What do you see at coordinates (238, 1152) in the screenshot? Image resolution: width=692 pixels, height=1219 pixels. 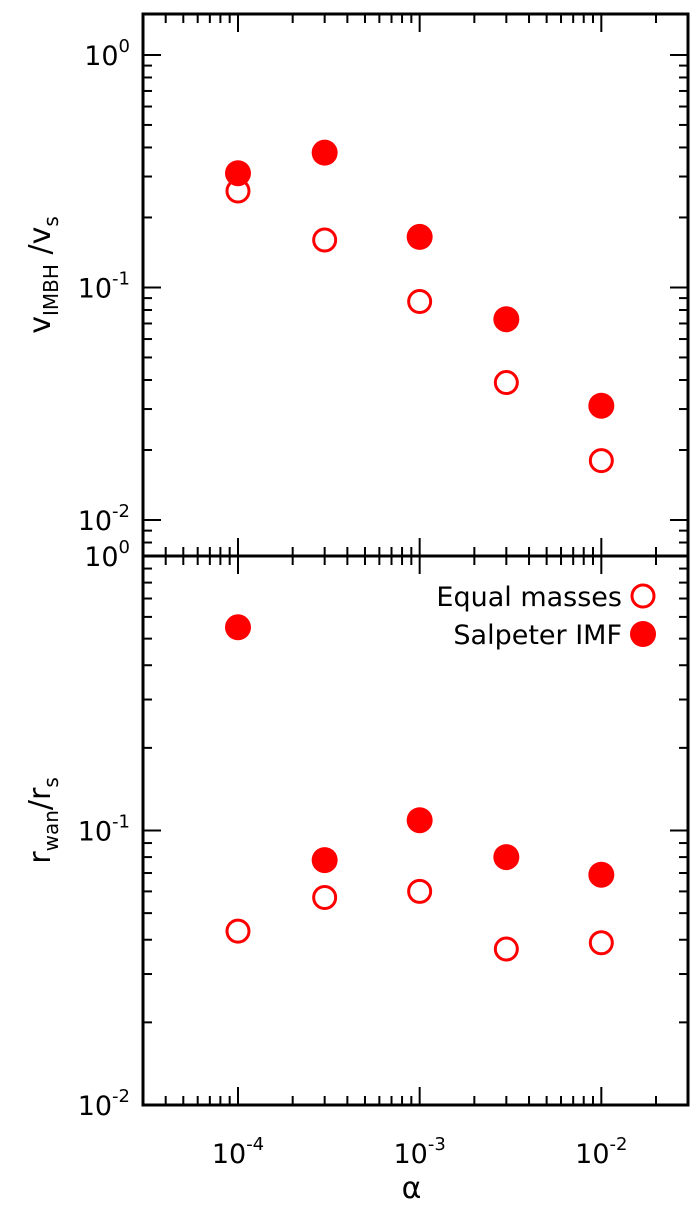 I see `x-tick-label: 10⁻⁴` at bounding box center [238, 1152].